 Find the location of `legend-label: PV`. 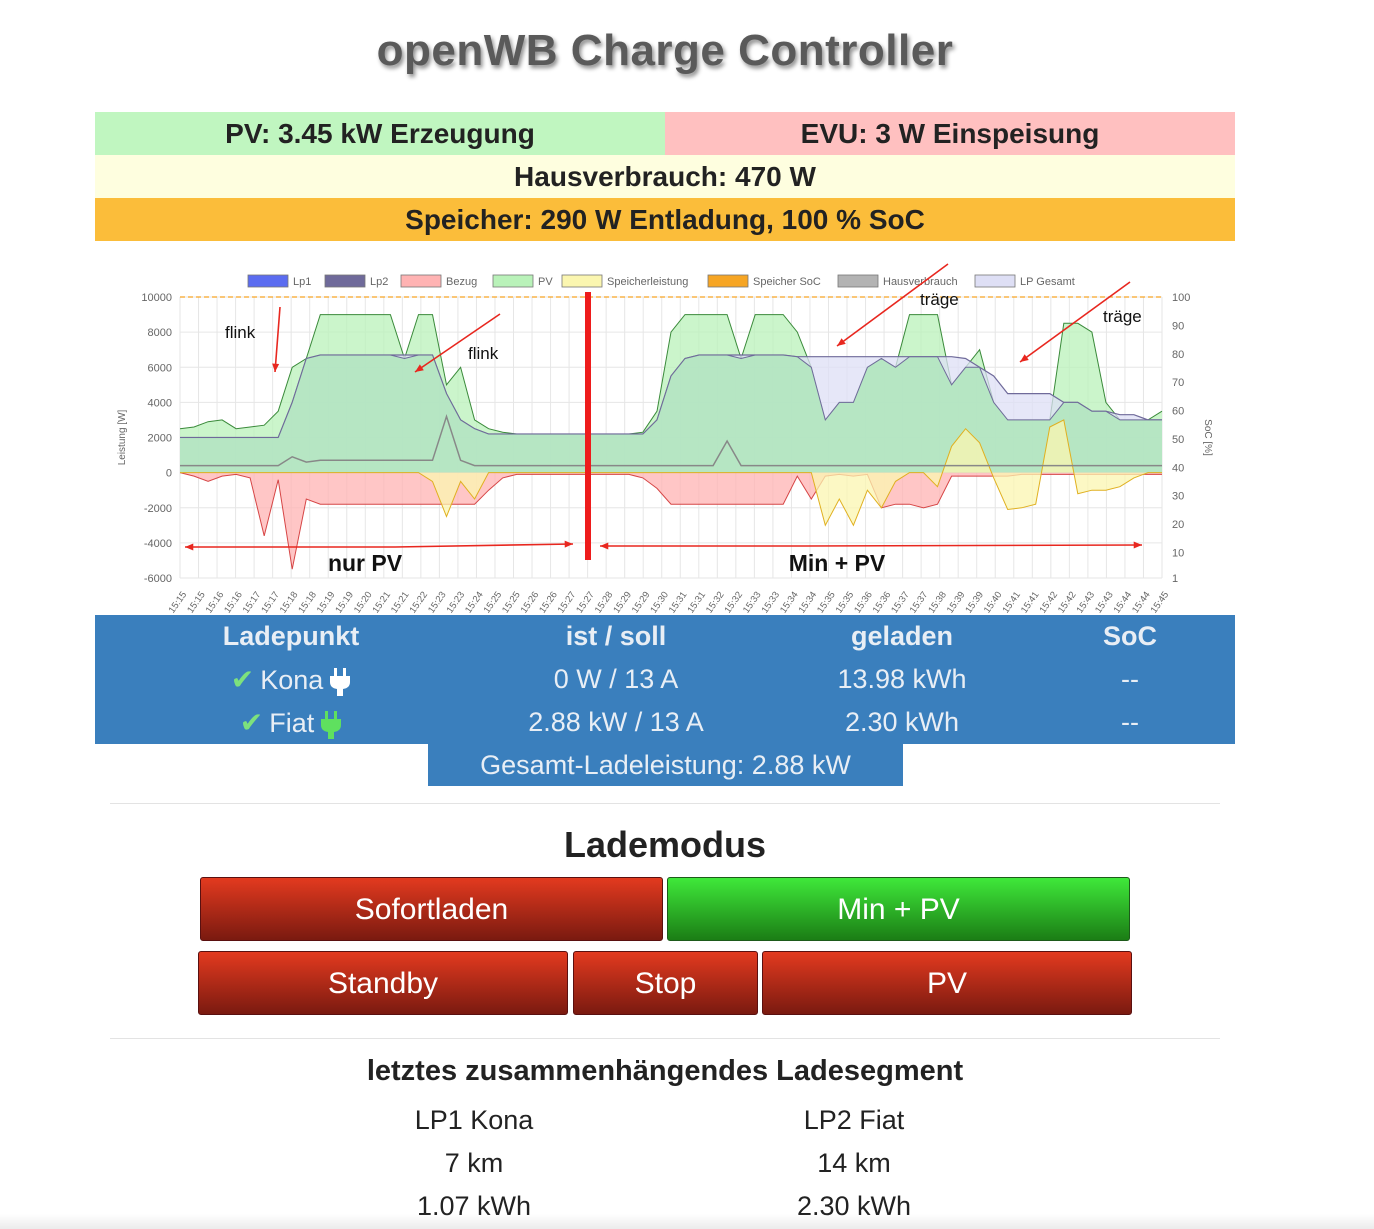

legend-label: PV is located at coordinates (545, 282).